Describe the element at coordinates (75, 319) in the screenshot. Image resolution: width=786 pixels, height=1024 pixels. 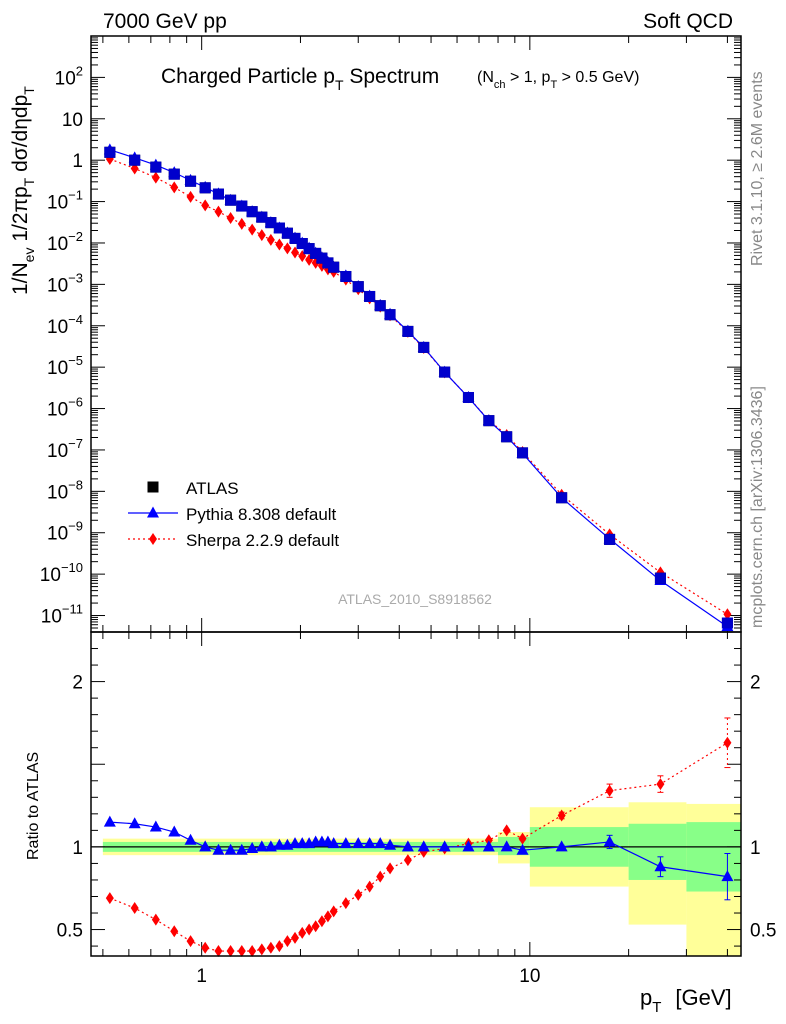
I see `tick-exponent: −4` at that location.